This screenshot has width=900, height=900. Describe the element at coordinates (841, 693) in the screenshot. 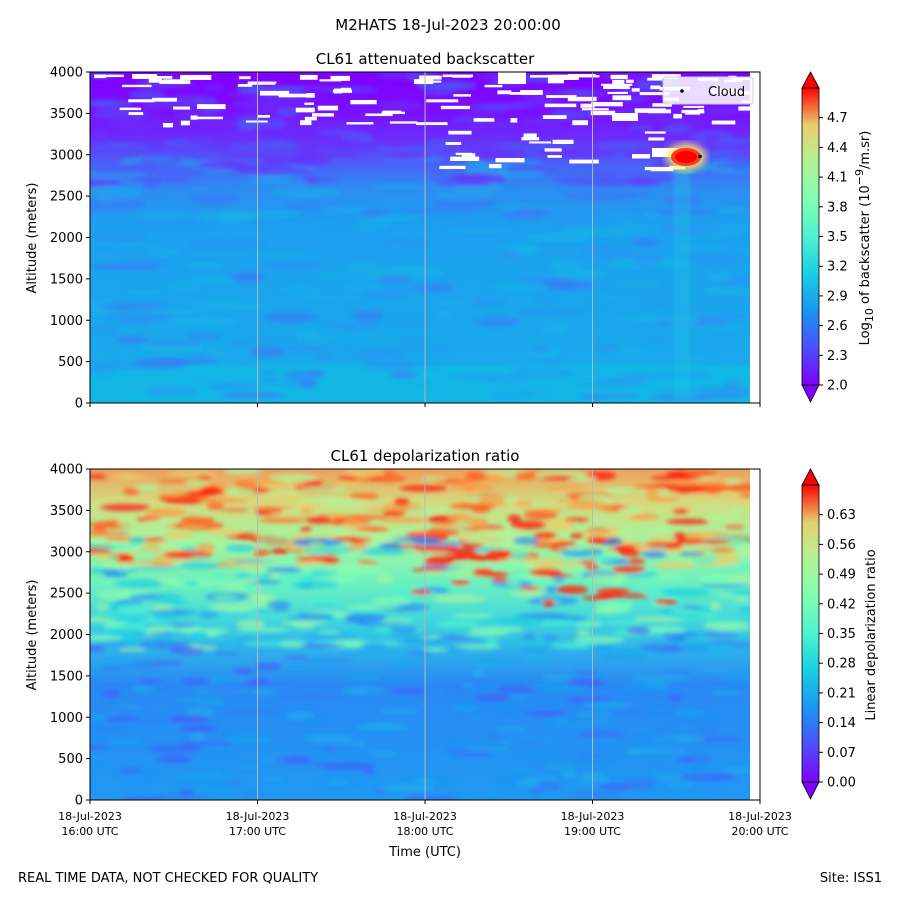

I see `colorbar-tick-label: 0.21` at that location.